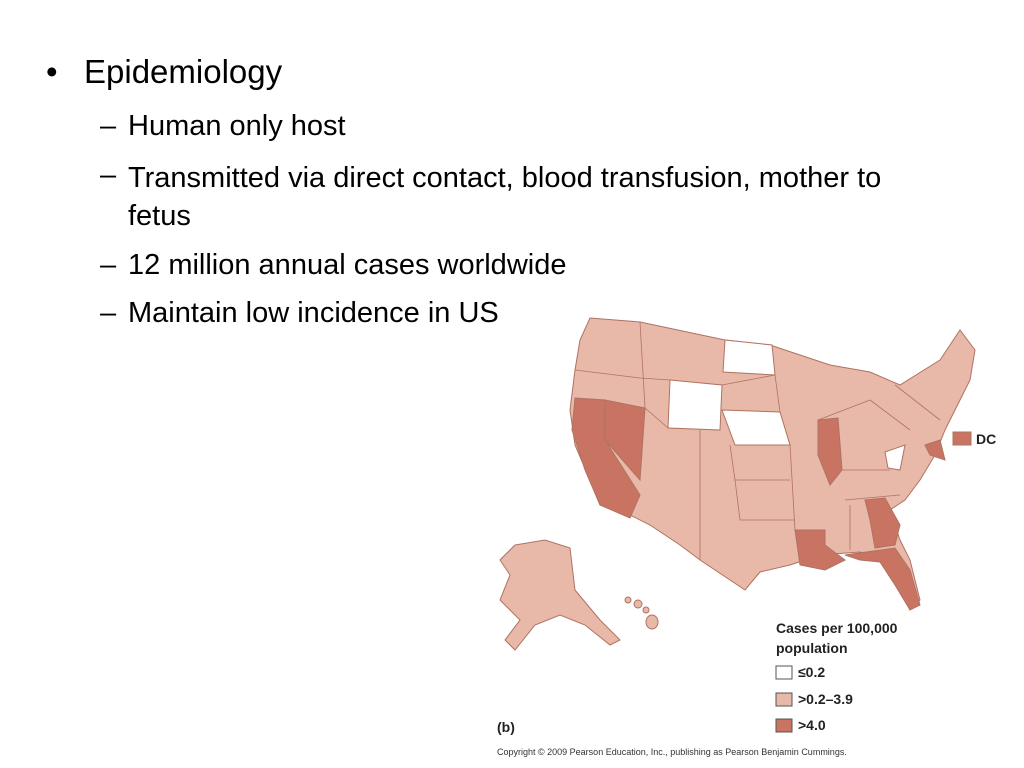 This screenshot has height=768, width=1024. I want to click on state-hi, so click(641, 613).